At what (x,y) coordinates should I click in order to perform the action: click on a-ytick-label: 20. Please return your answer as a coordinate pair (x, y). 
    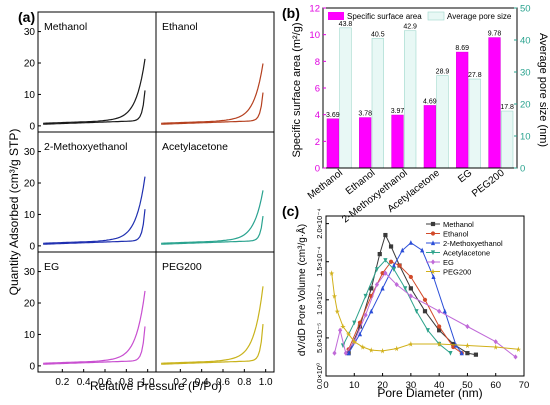
    Looking at the image, I should click on (30, 184).